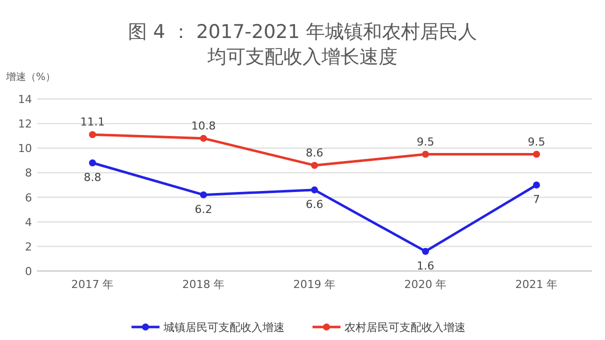 This screenshot has width=605, height=340. I want to click on legend-label: 农村居民可支配收入增速, so click(405, 327).